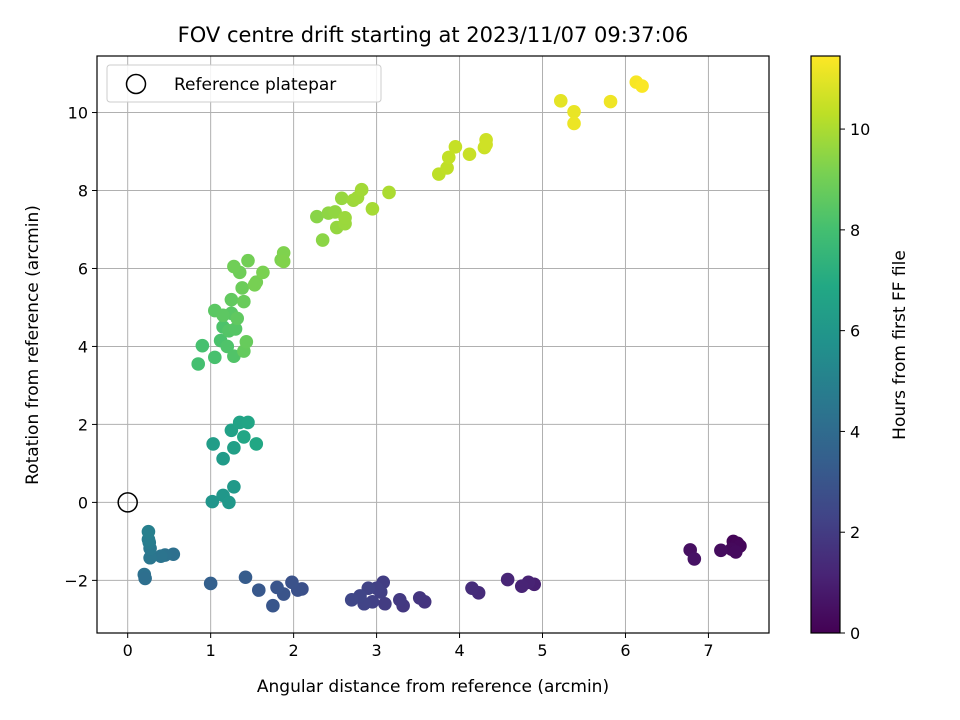 The width and height of the screenshot is (960, 720). What do you see at coordinates (542, 650) in the screenshot?
I see `x-tick-label: 5` at bounding box center [542, 650].